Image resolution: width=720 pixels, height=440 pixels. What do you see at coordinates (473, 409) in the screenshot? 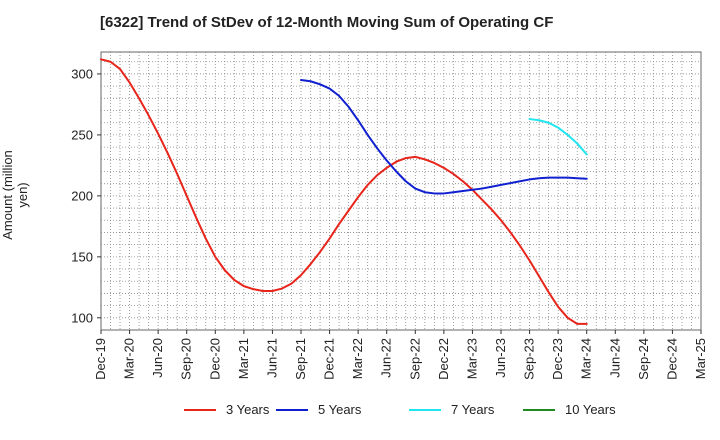
I see `legend-label: 7 Years` at bounding box center [473, 409].